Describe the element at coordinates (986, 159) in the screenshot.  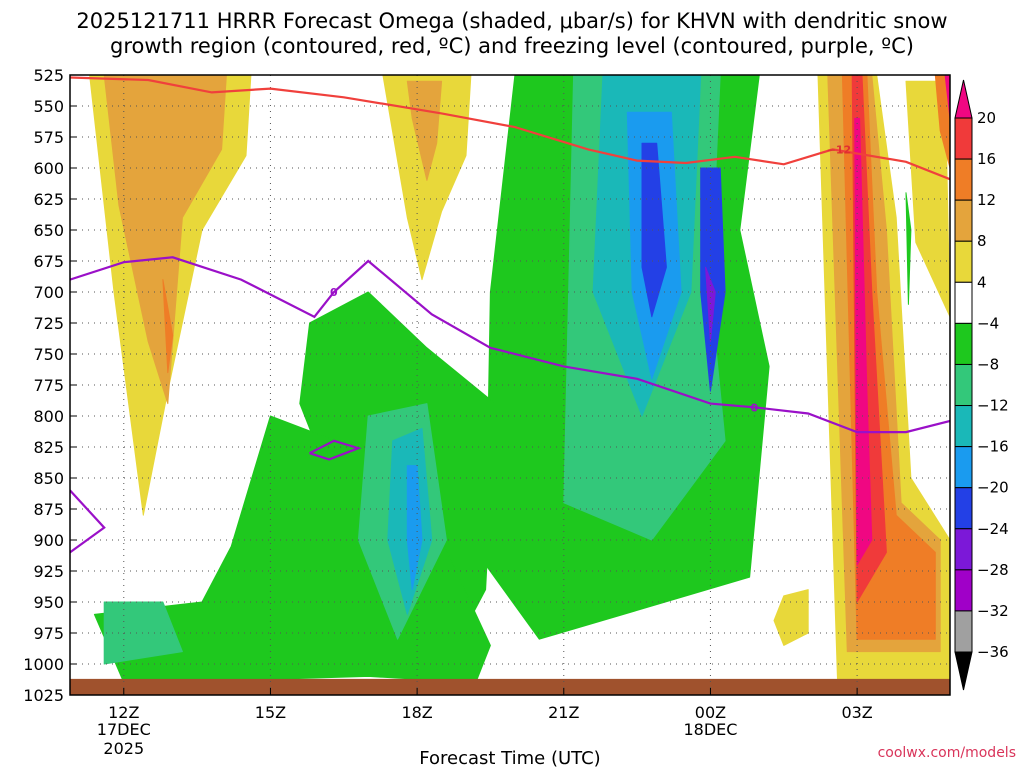
I see `colorbar-label: 16` at that location.